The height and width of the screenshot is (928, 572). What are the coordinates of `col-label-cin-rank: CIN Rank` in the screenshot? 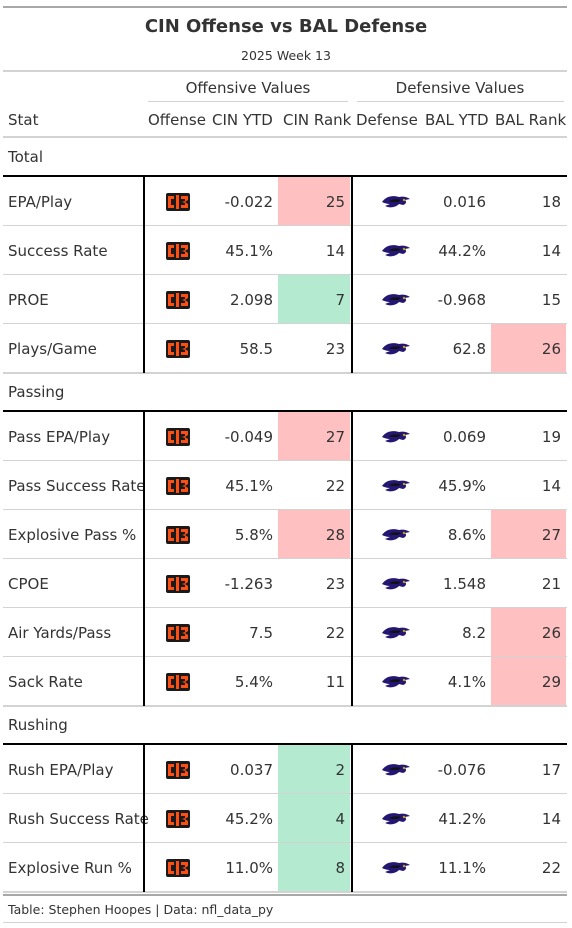 It's located at (317, 120).